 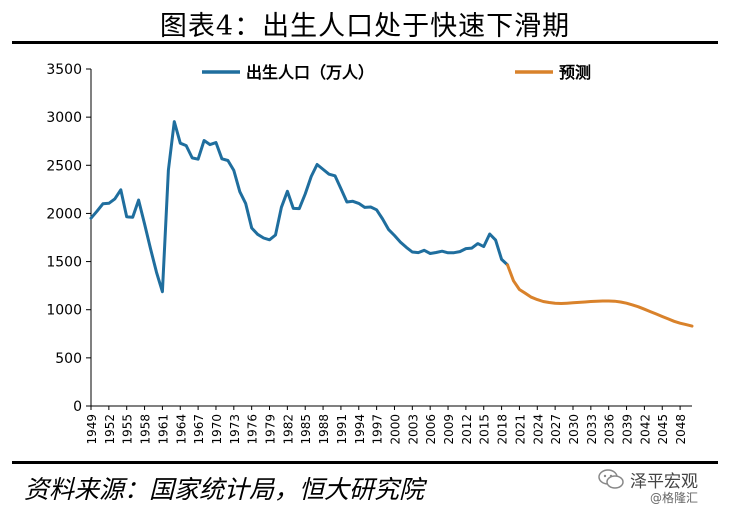 I want to click on x-tick-label: 1985, so click(x=306, y=429).